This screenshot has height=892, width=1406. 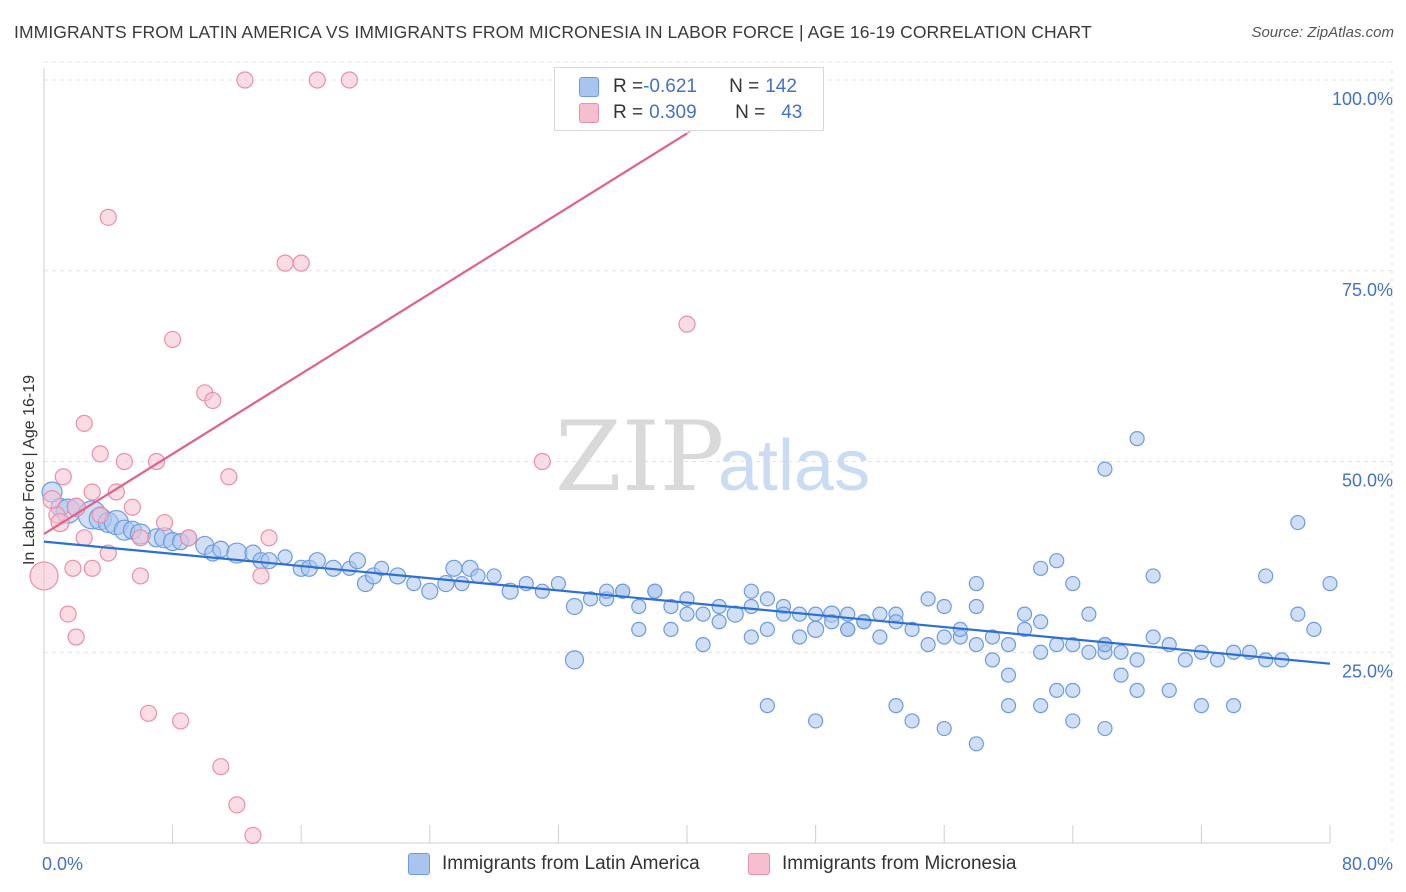 What do you see at coordinates (1362, 99) in the screenshot?
I see `y-tick-label: 100.0%` at bounding box center [1362, 99].